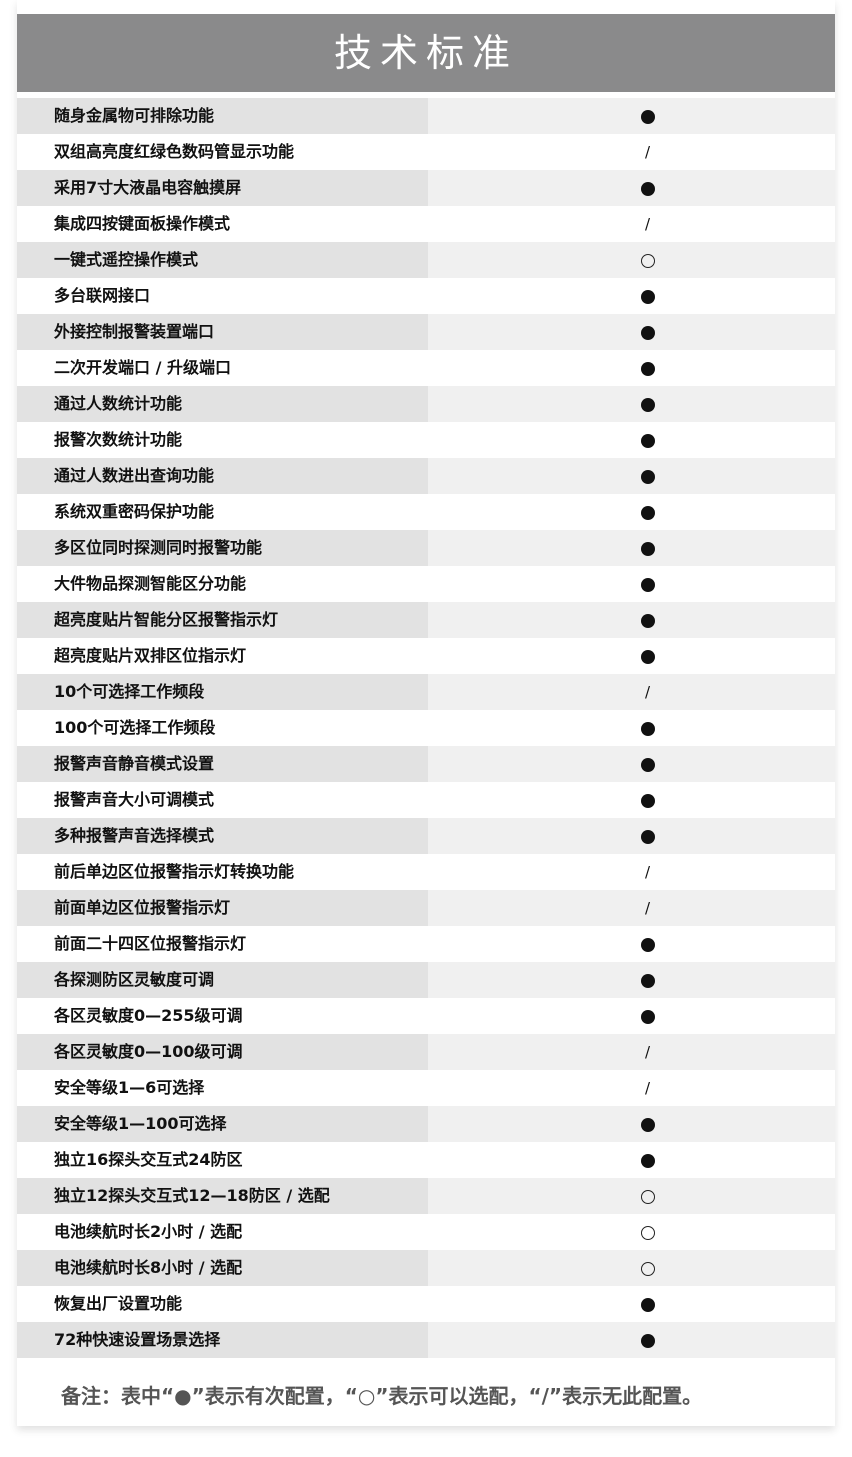  I want to click on table-row: 电池续航时长2小时 / 选配, so click(426, 1232).